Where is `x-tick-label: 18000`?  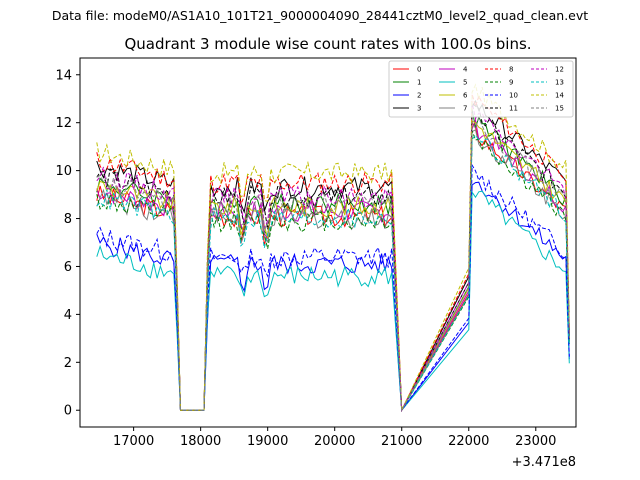 x-tick-label: 18000 is located at coordinates (200, 441).